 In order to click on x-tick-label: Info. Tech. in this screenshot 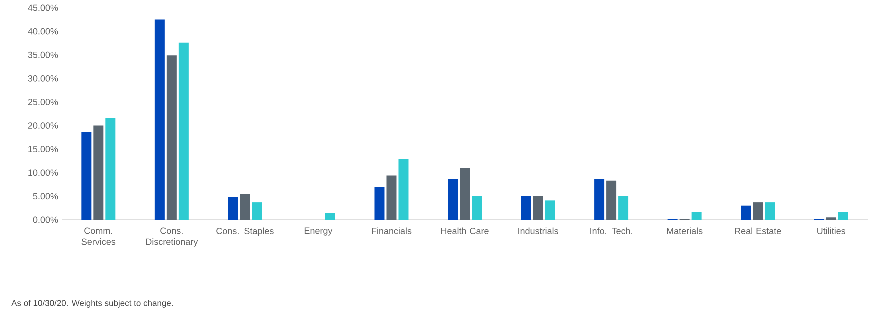, I will do `click(611, 231)`.